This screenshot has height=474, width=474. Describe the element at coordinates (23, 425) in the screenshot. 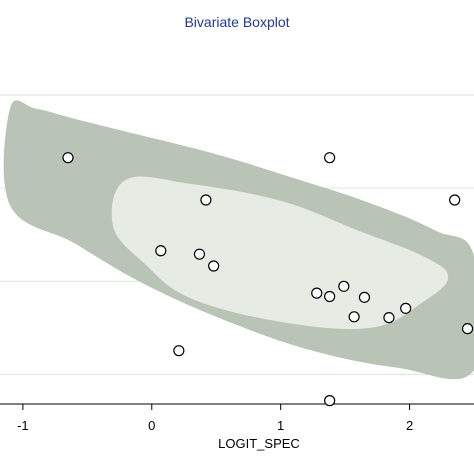

I see `x-tick-label: -1` at that location.